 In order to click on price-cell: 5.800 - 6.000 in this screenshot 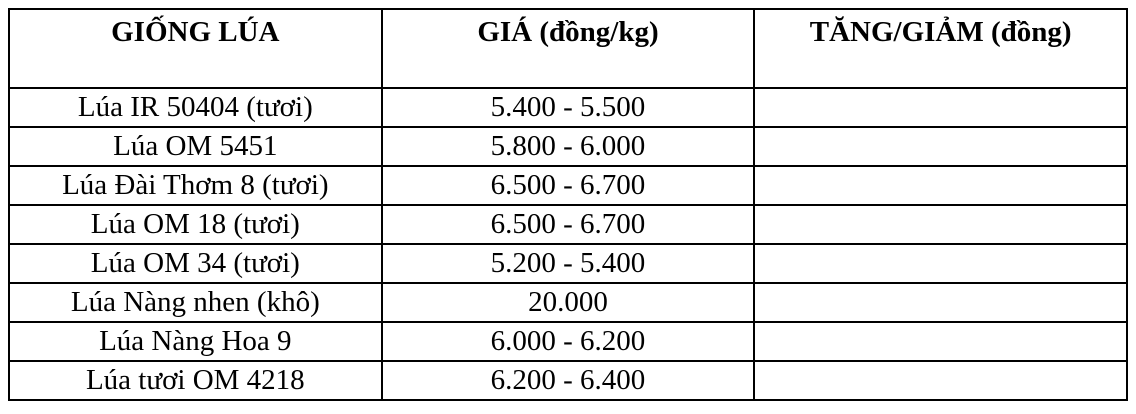, I will do `click(568, 146)`.